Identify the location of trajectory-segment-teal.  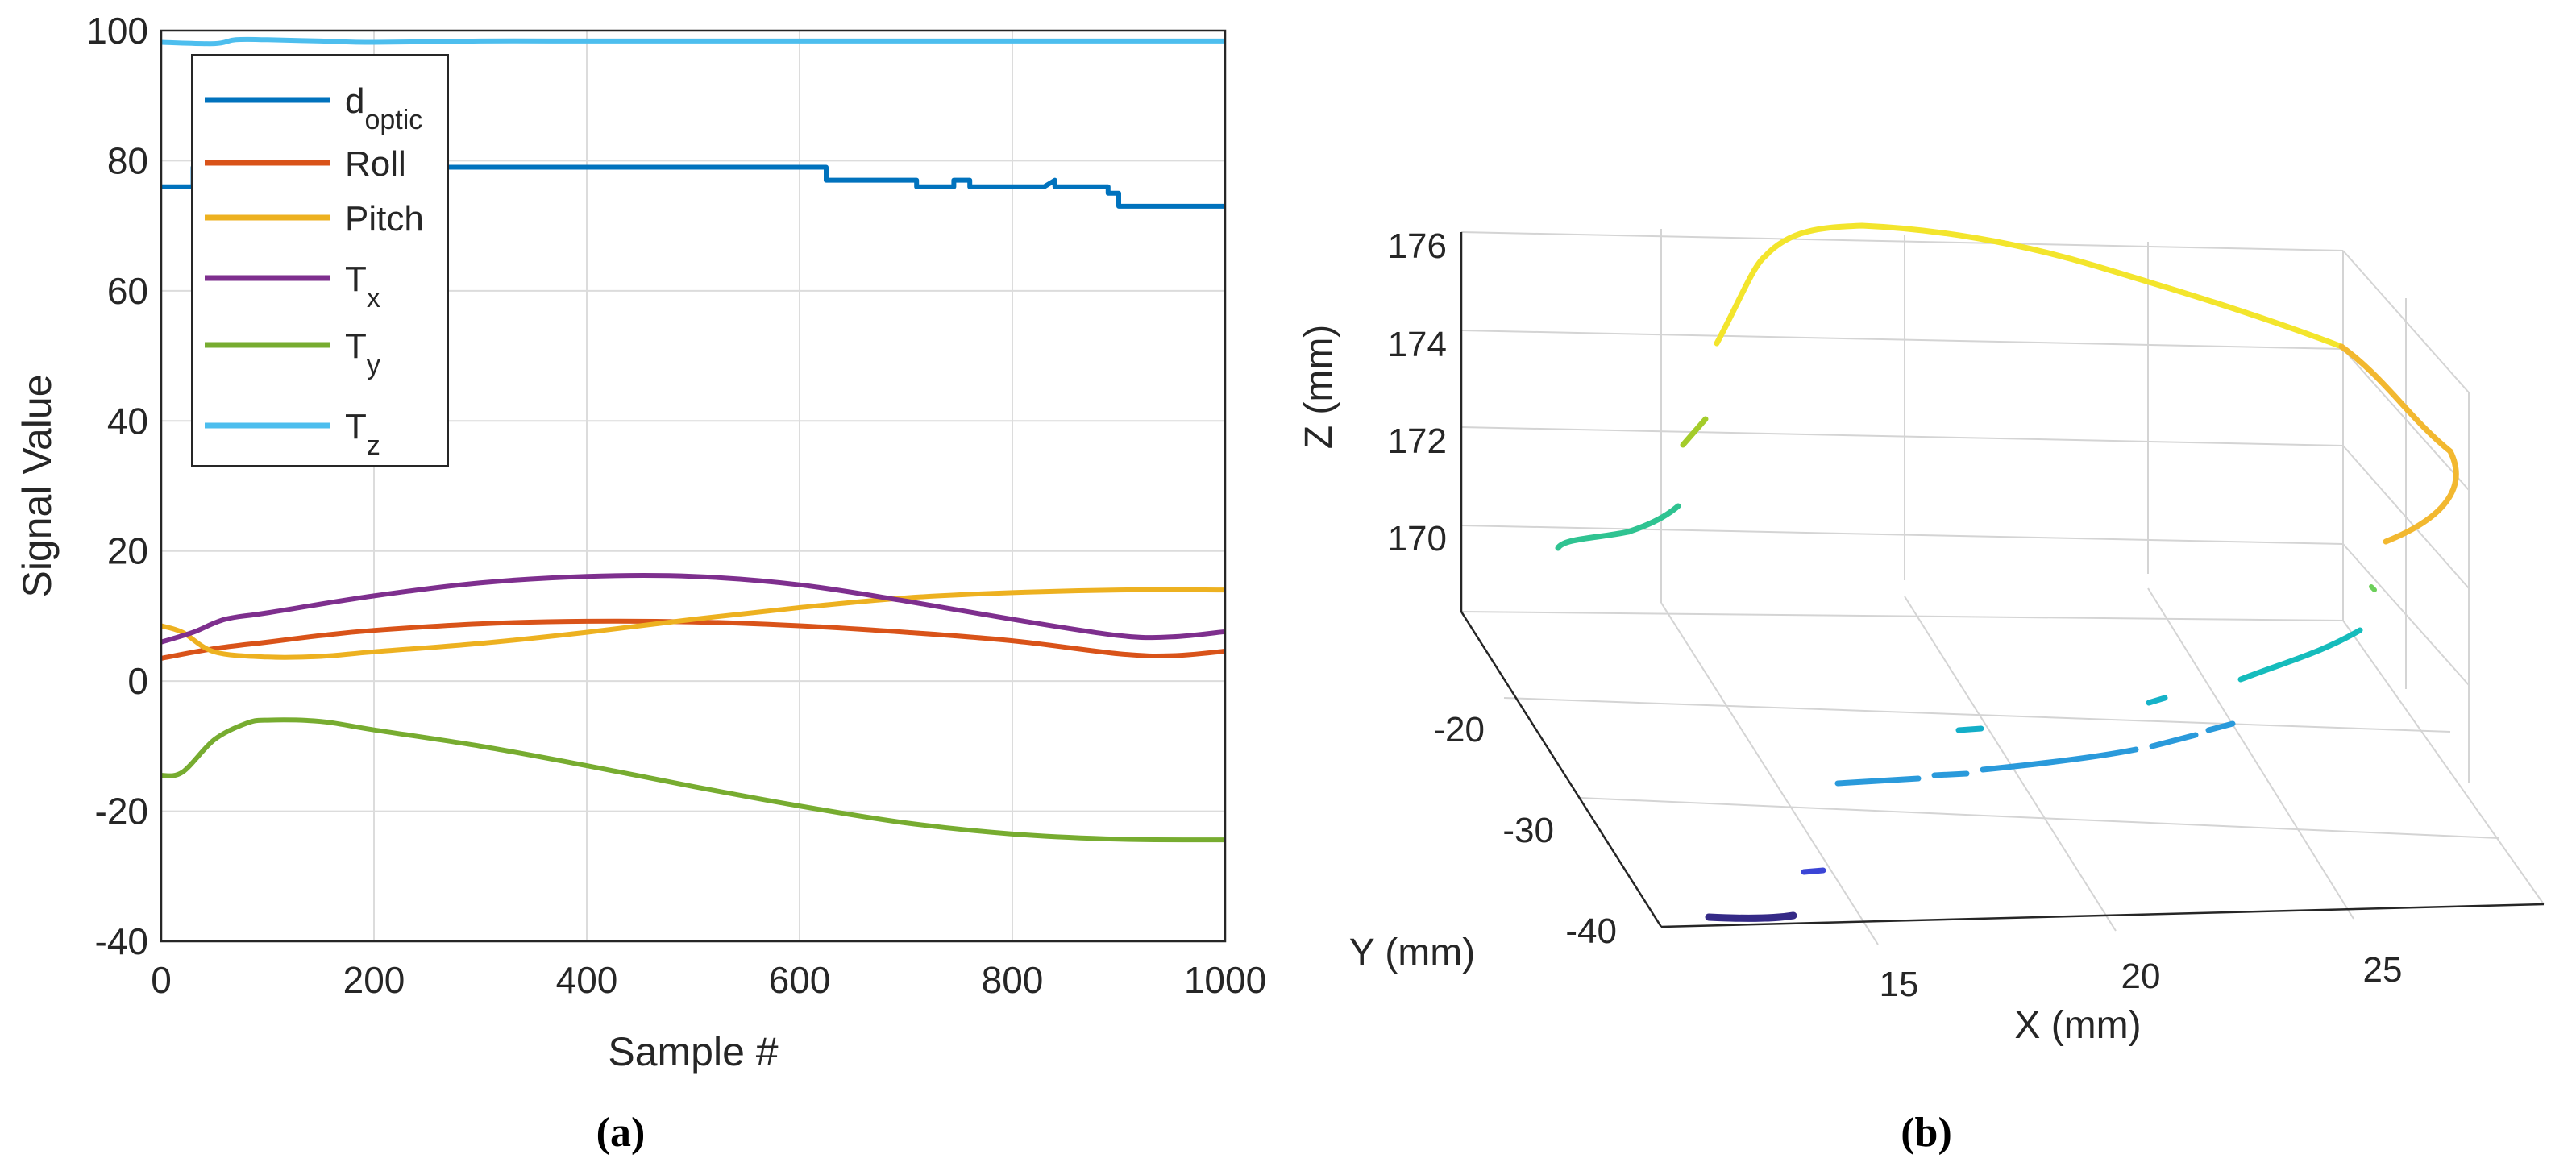
(2300, 655).